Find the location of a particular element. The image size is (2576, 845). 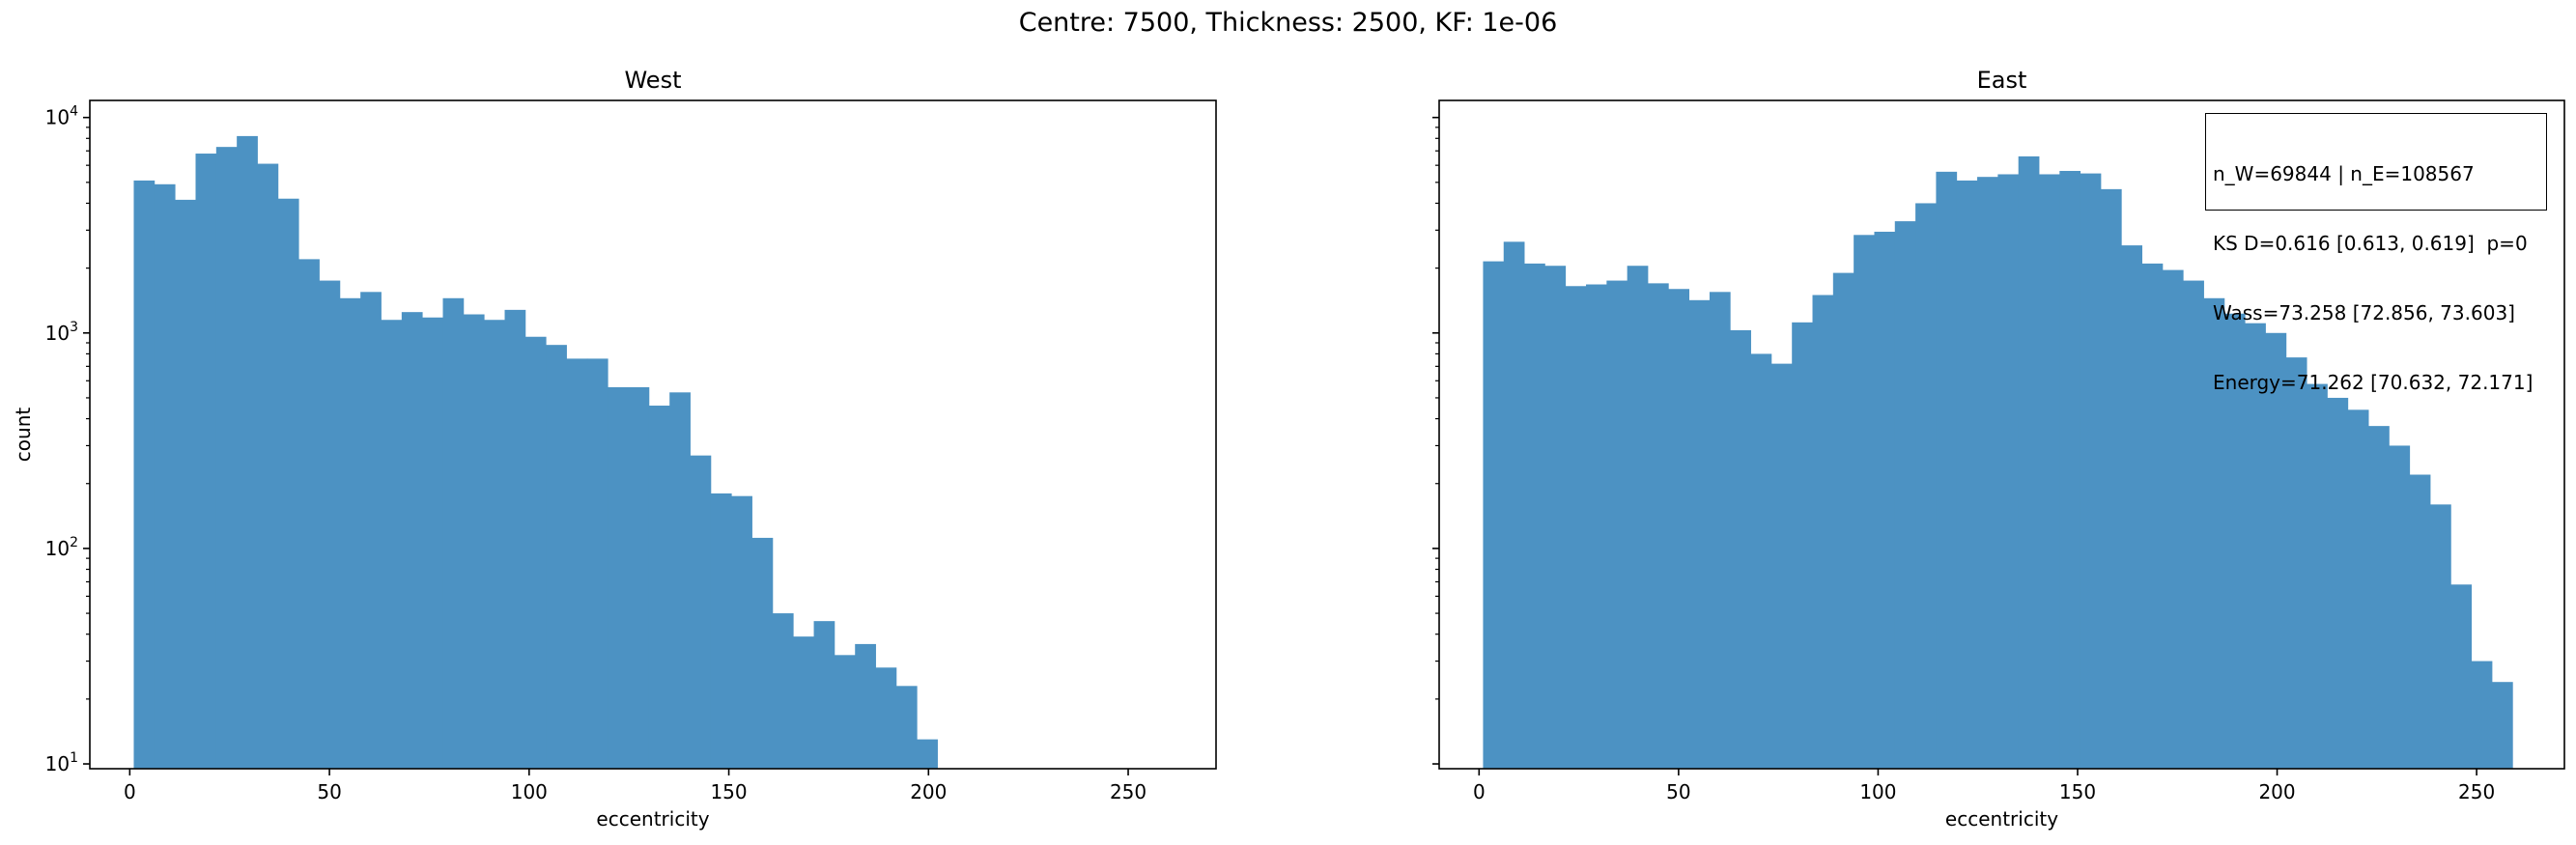

stats-line-wass: Wass=73.258 [72.856, 73.603] is located at coordinates (2364, 312).